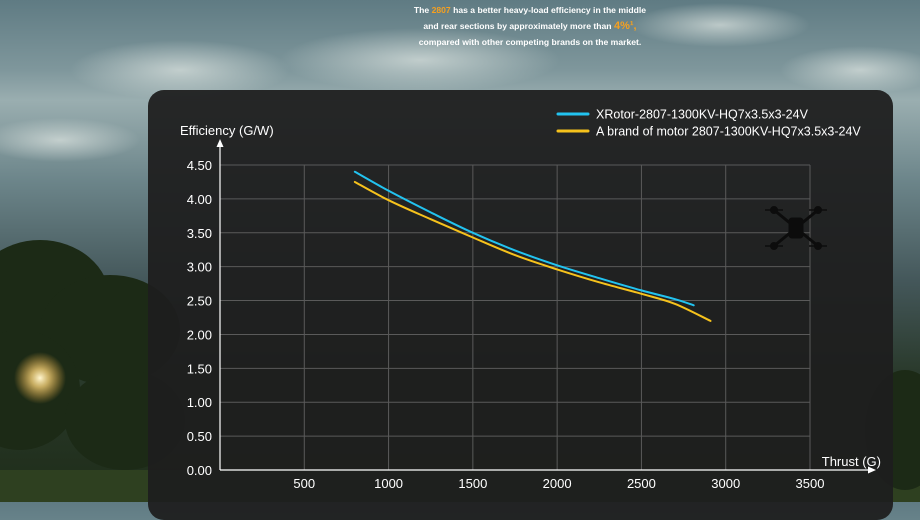  I want to click on x-tick-label: 1000, so click(388, 483).